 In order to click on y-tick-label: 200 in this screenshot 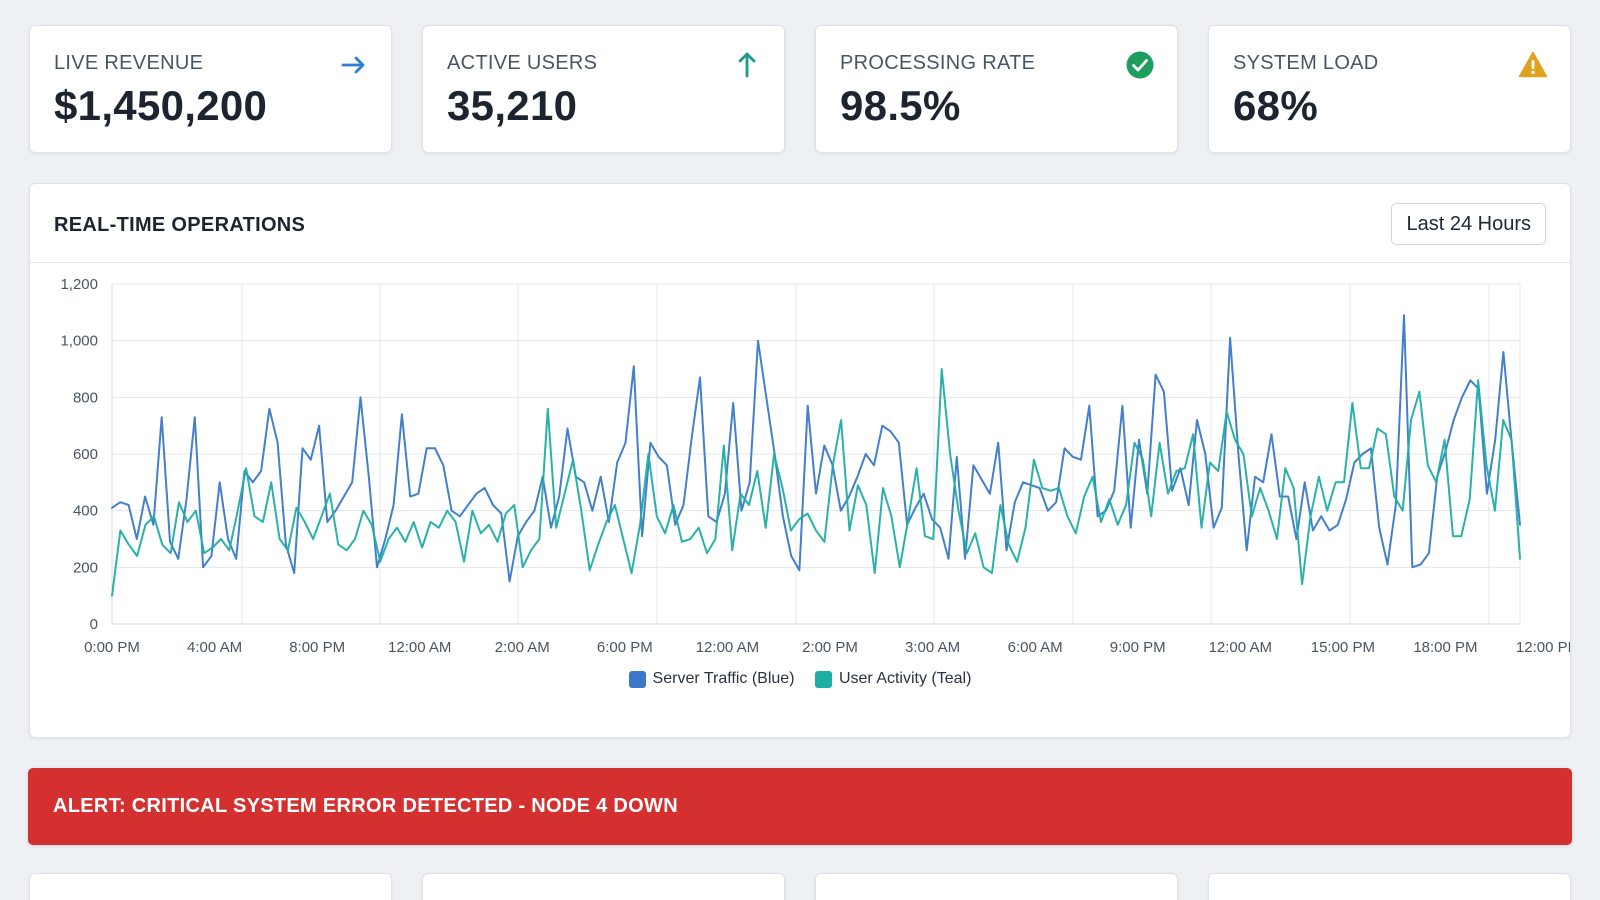, I will do `click(85, 567)`.